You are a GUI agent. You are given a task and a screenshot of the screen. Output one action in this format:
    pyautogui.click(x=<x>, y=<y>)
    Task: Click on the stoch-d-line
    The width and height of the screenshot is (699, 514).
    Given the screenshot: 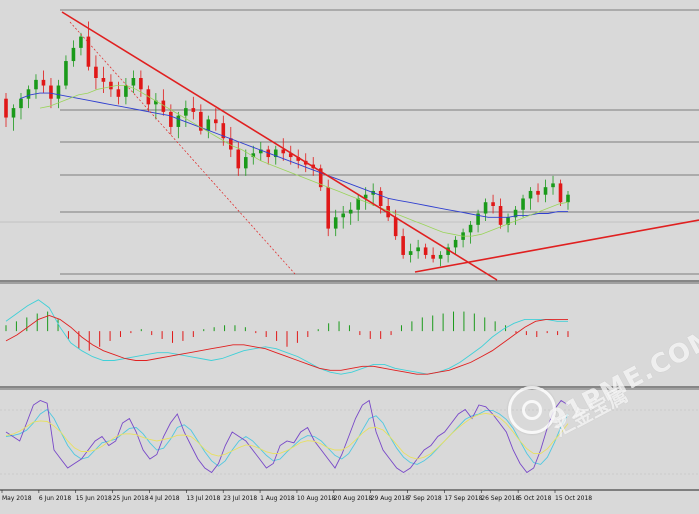 What is the action you would take?
    pyautogui.click(x=287, y=437)
    